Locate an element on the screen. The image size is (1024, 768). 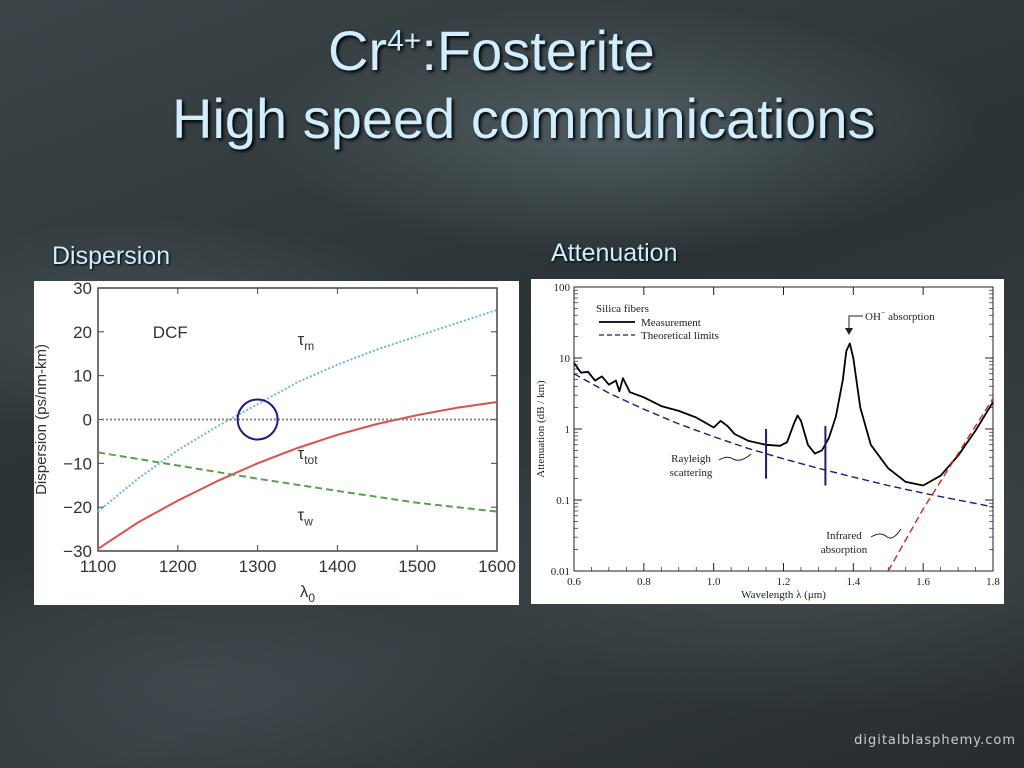
title-fosterite: :Fosterite is located at coordinates (538, 50).